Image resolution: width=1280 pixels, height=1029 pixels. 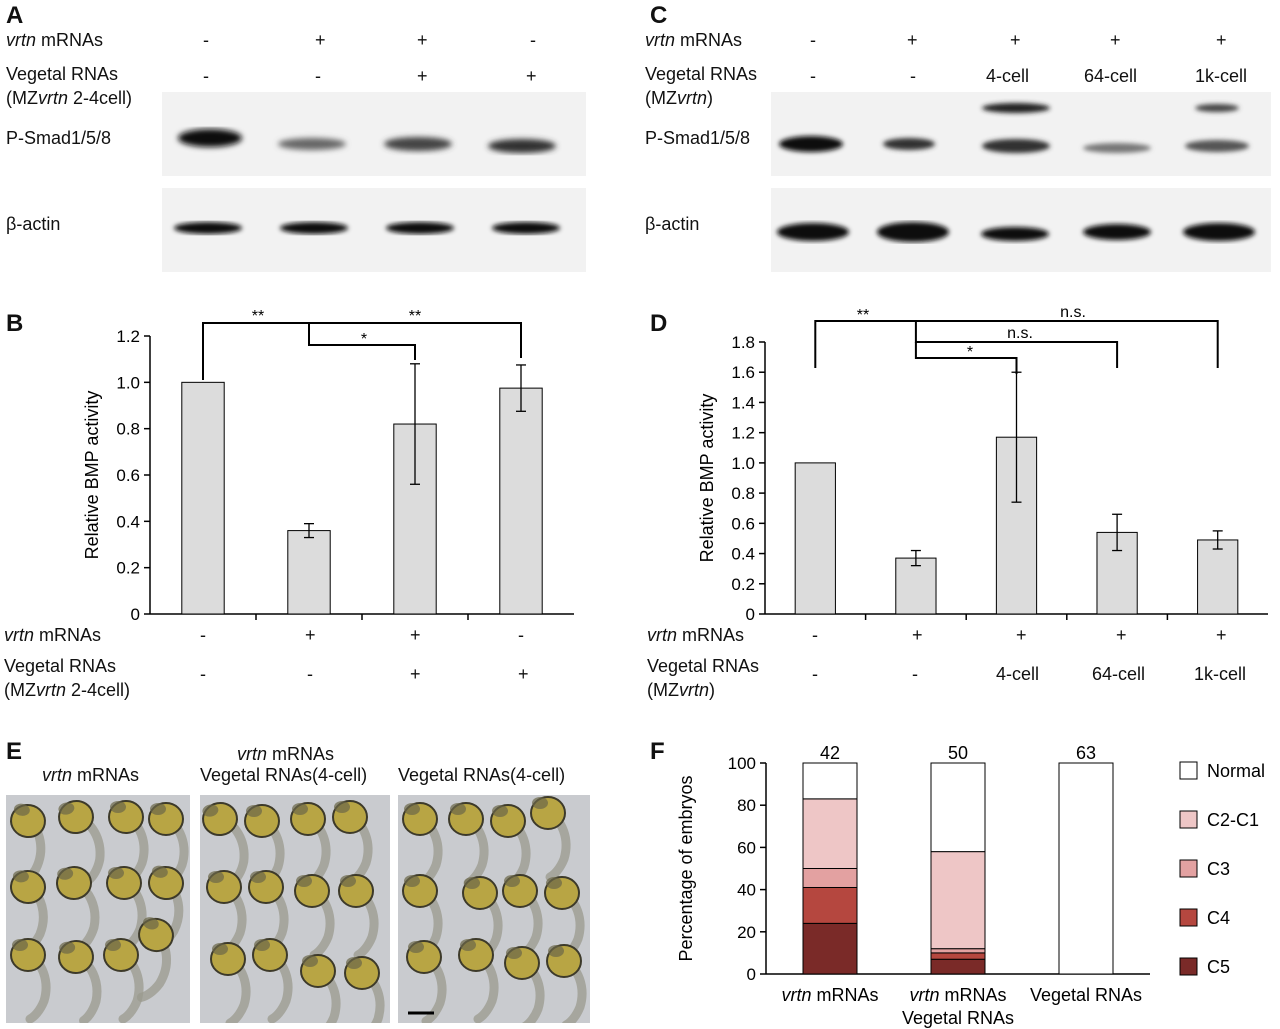 I want to click on a-actin-bands, so click(x=367, y=228).